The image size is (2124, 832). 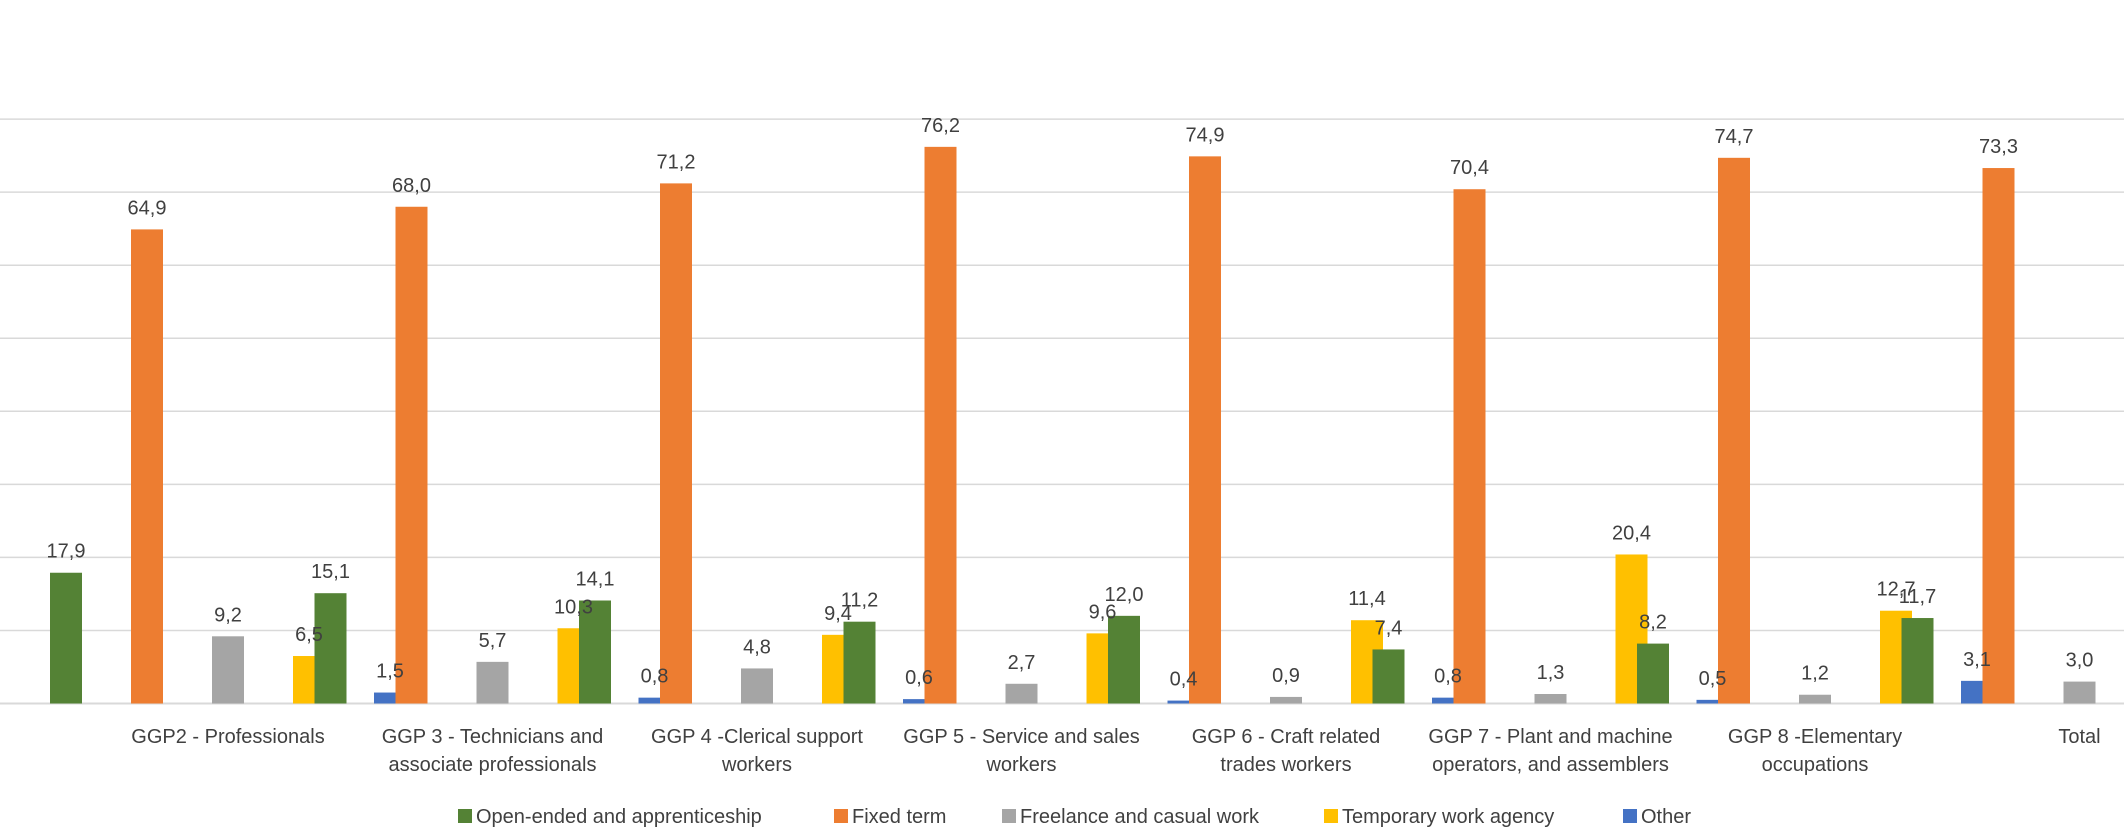 What do you see at coordinates (228, 615) in the screenshot?
I see `data-label: 9,2` at bounding box center [228, 615].